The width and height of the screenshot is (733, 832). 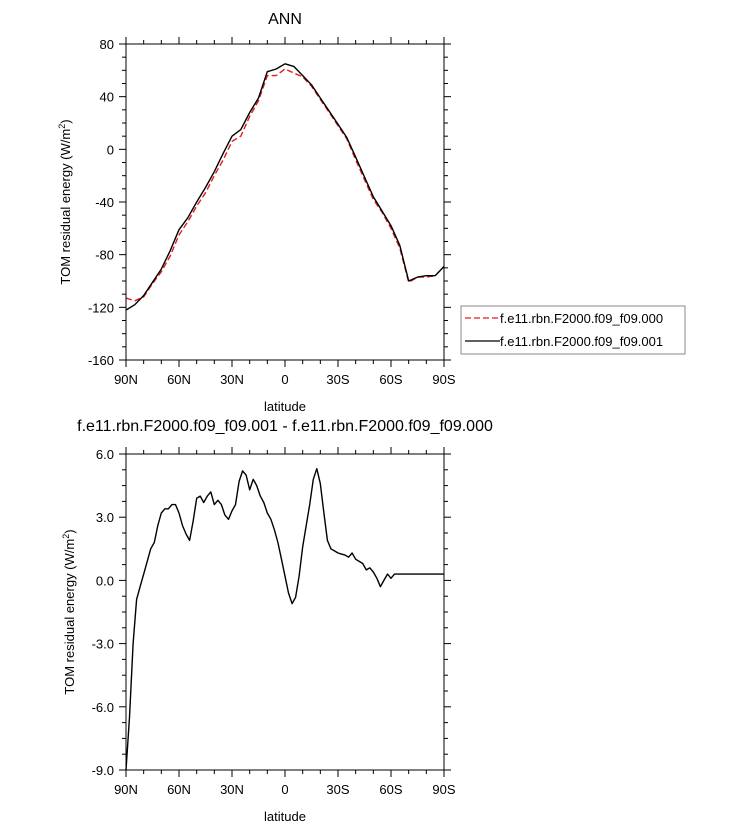 What do you see at coordinates (105, 517) in the screenshot?
I see `bottom-y-tick-label: 3.0` at bounding box center [105, 517].